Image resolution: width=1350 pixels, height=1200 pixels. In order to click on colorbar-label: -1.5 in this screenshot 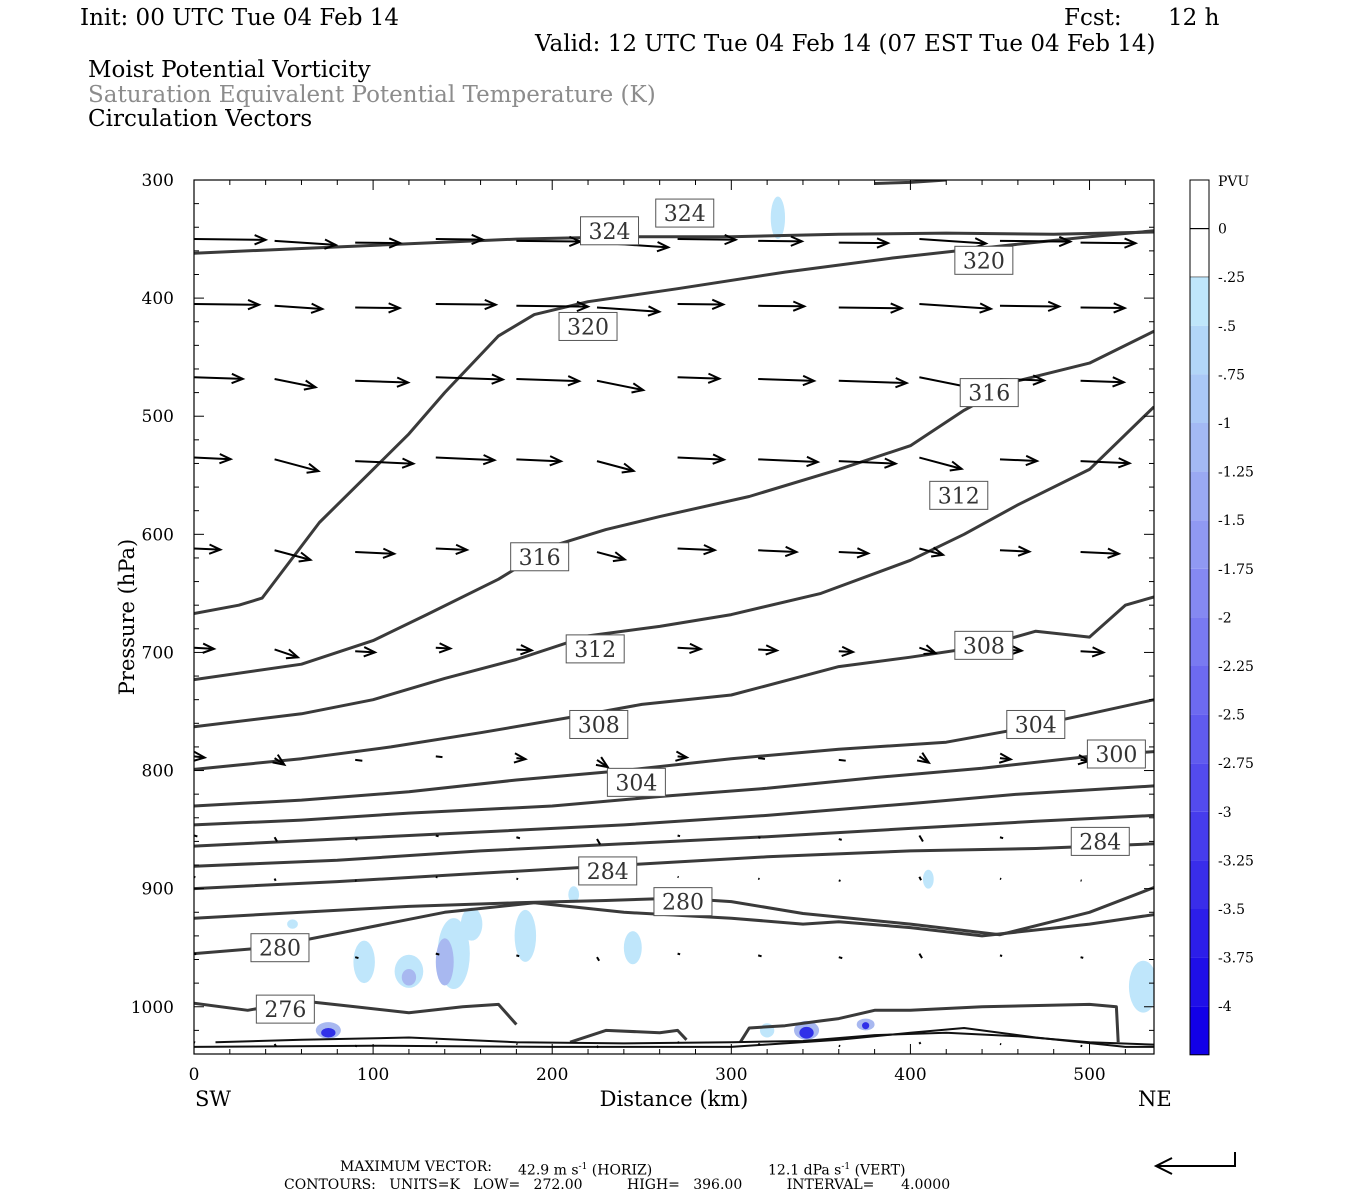, I will do `click(1231, 521)`.